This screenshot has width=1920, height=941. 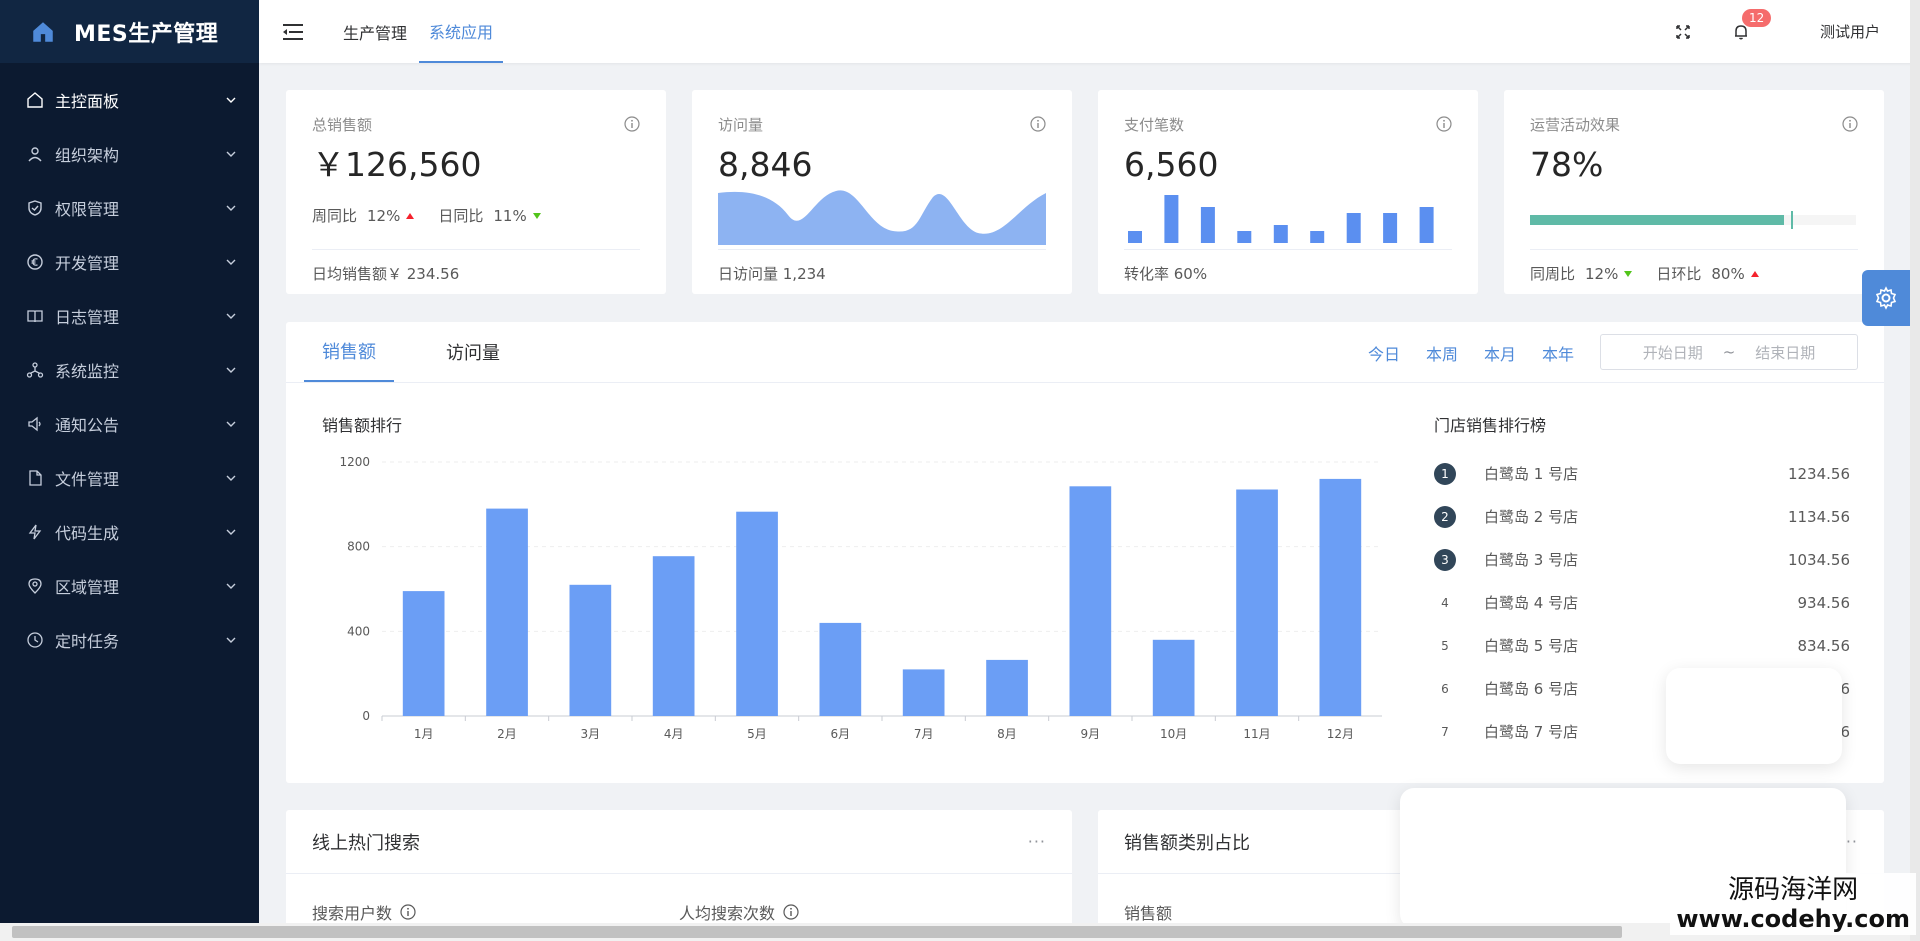 What do you see at coordinates (129, 316) in the screenshot?
I see `sidebar-item: 日志管理` at bounding box center [129, 316].